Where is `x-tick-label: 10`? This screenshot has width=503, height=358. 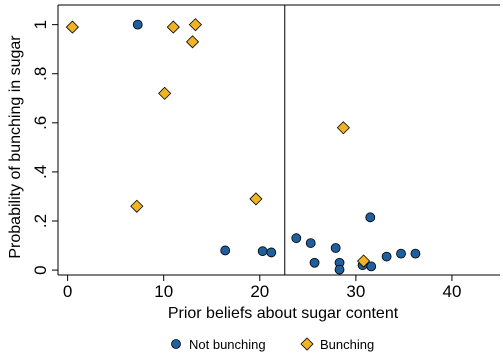 x-tick-label: 10 is located at coordinates (163, 291).